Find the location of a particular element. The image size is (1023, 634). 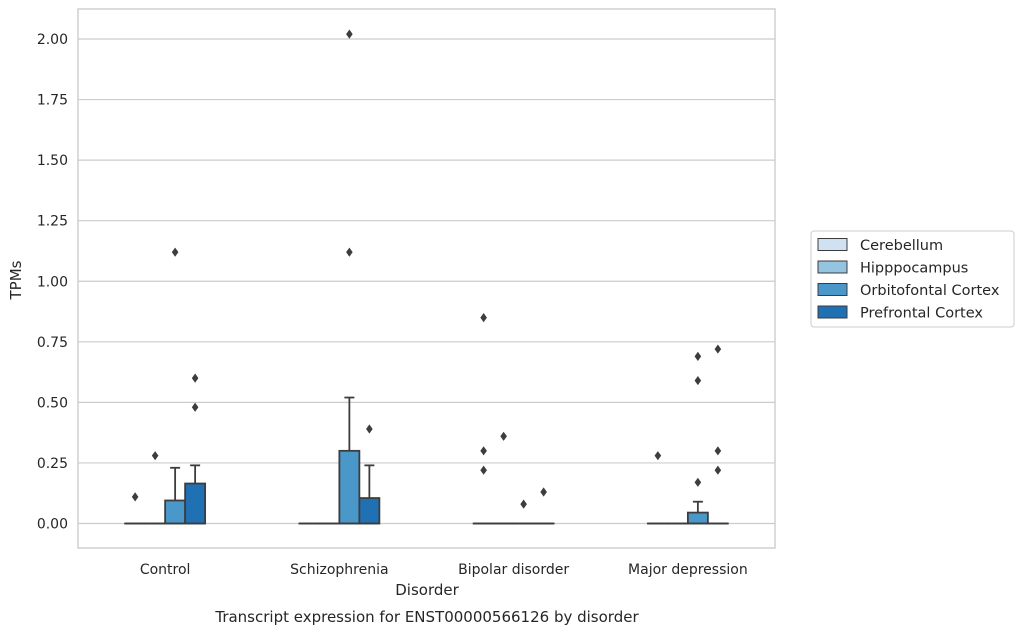

y-tick-label: 1.00 is located at coordinates (52, 282).